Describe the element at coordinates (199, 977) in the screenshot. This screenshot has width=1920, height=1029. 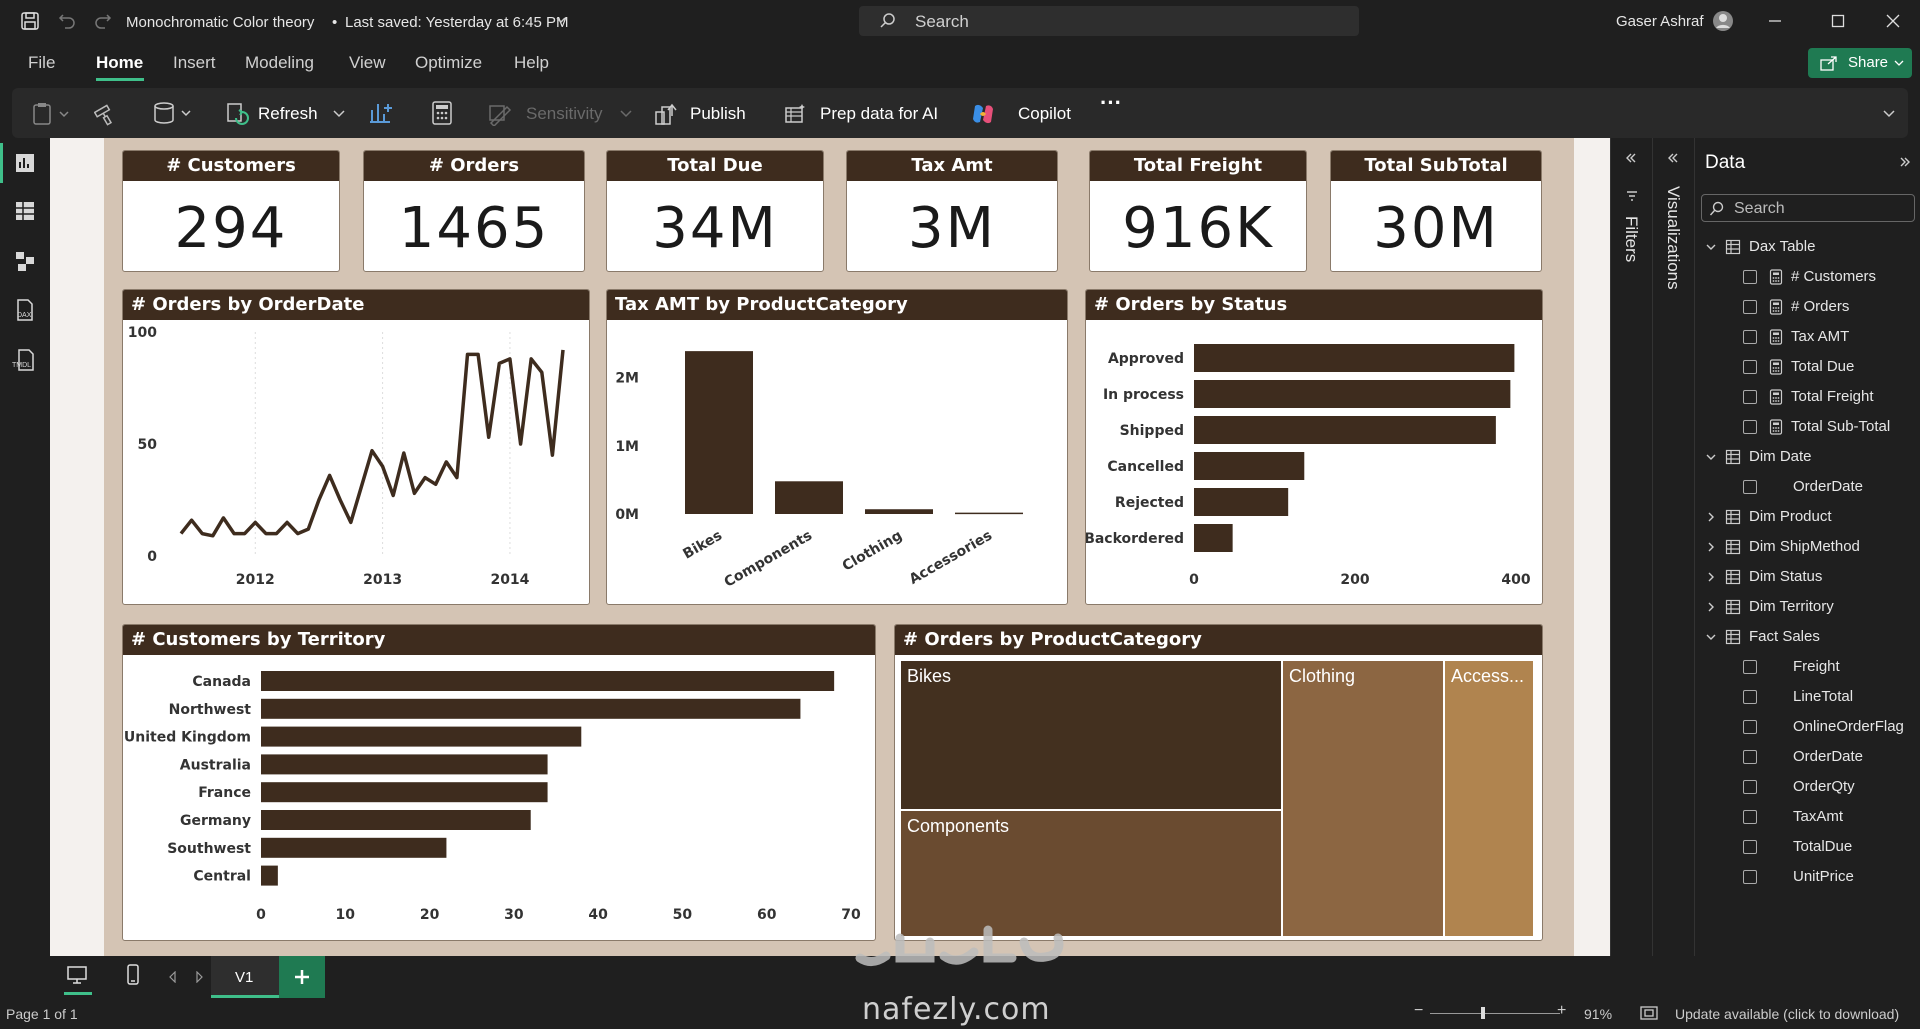
I see `next-page-icon` at that location.